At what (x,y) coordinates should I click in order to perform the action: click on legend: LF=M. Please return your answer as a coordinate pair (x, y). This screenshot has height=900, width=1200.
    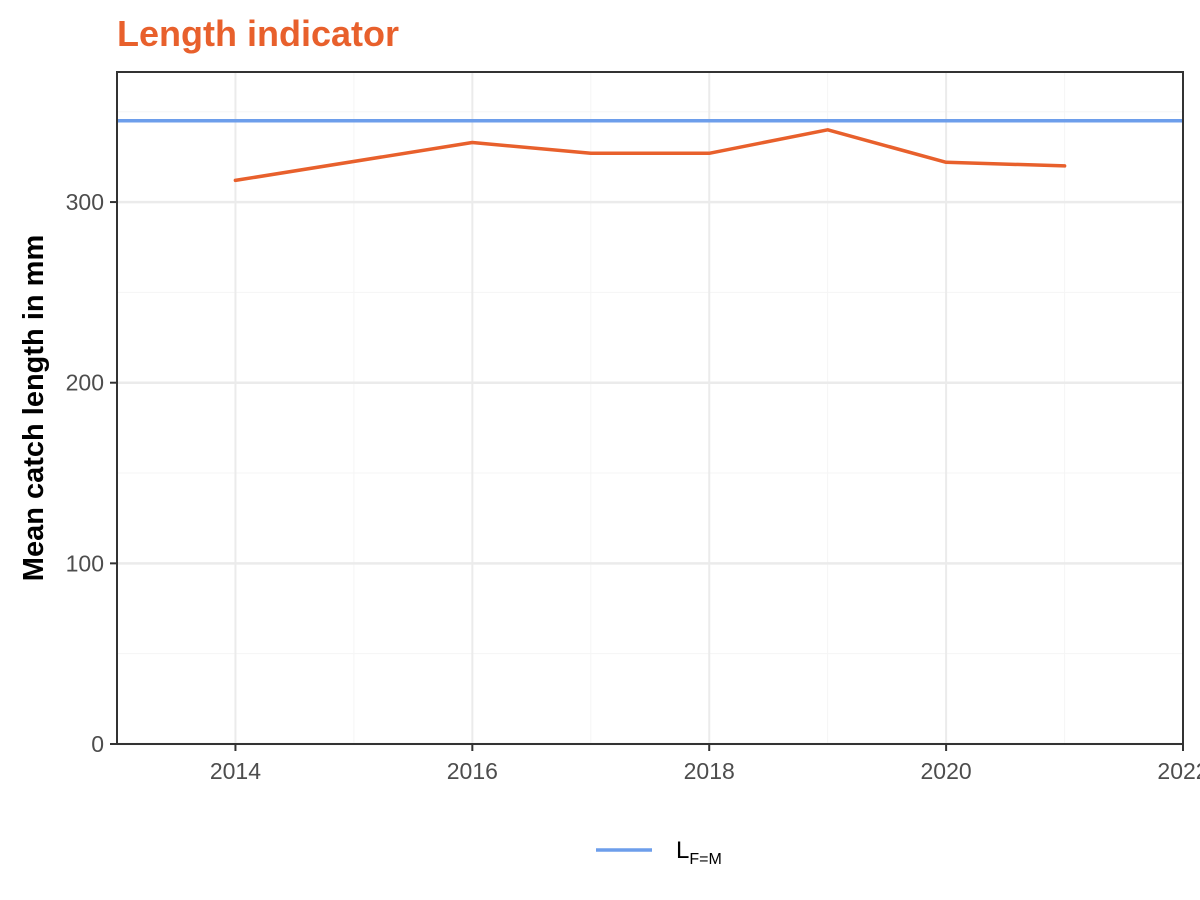
    Looking at the image, I should click on (659, 852).